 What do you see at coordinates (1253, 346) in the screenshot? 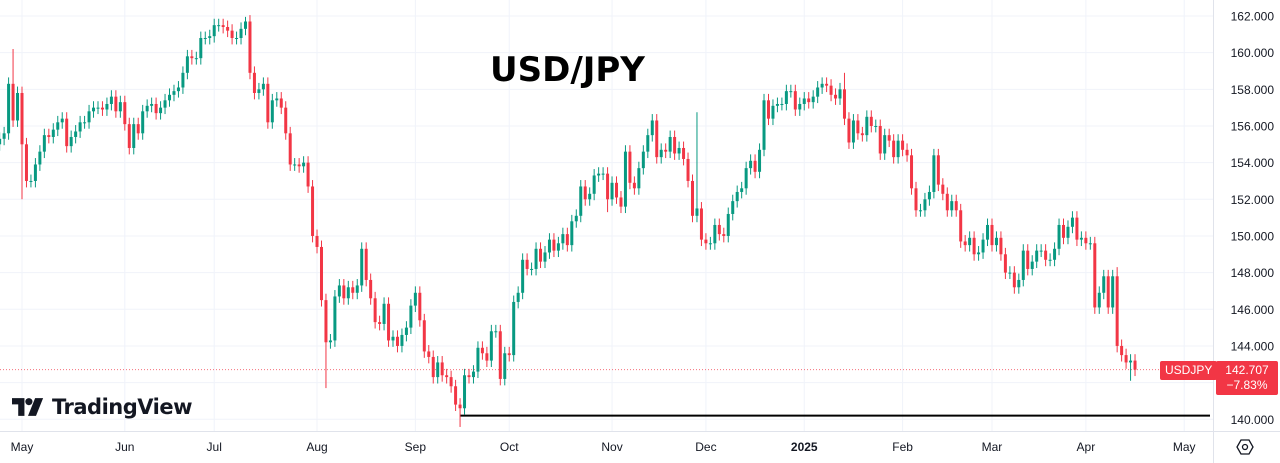
I see `y-tick-label: 144.000` at bounding box center [1253, 346].